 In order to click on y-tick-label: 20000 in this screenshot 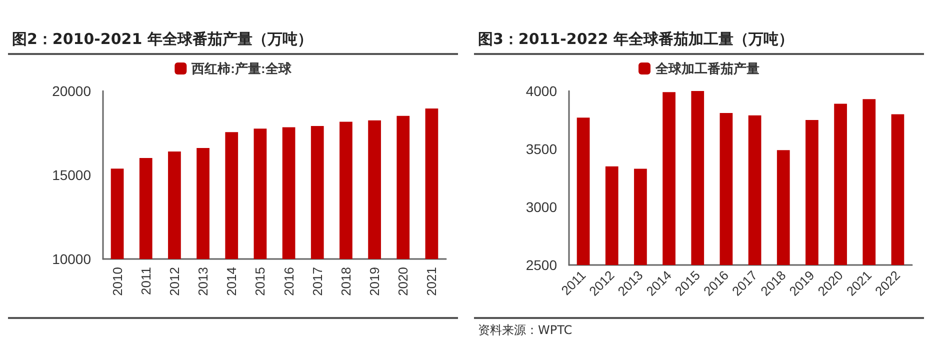, I will do `click(72, 91)`.